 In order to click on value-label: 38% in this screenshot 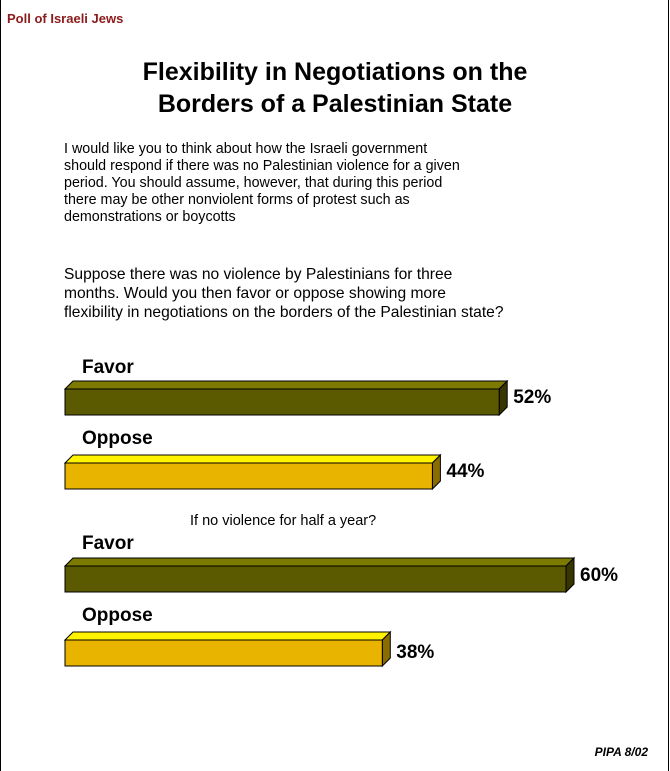, I will do `click(415, 652)`.